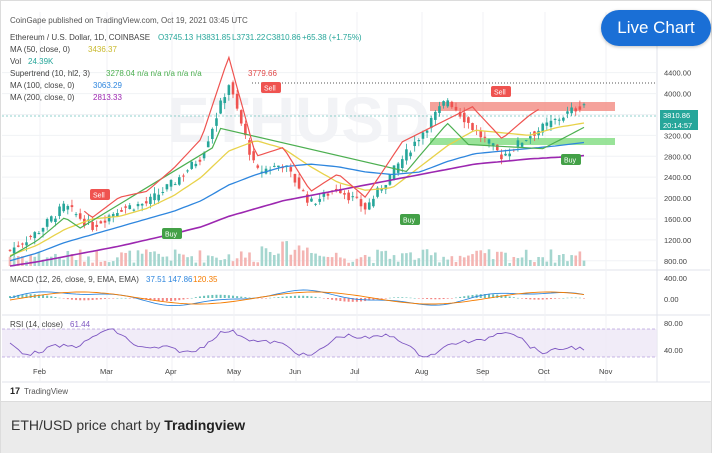 Image resolution: width=712 pixels, height=453 pixels. I want to click on ohlc-open: O3745.13, so click(176, 37).